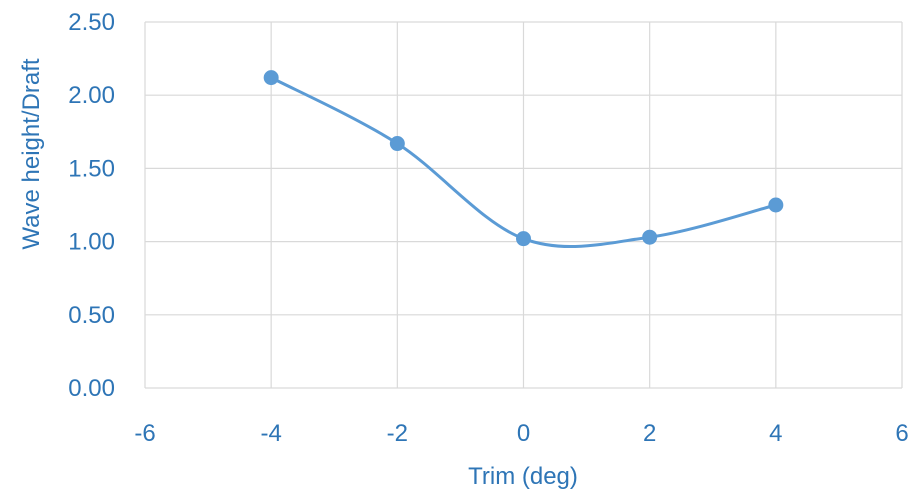 The height and width of the screenshot is (494, 920). I want to click on x-tick-label: 2, so click(649, 433).